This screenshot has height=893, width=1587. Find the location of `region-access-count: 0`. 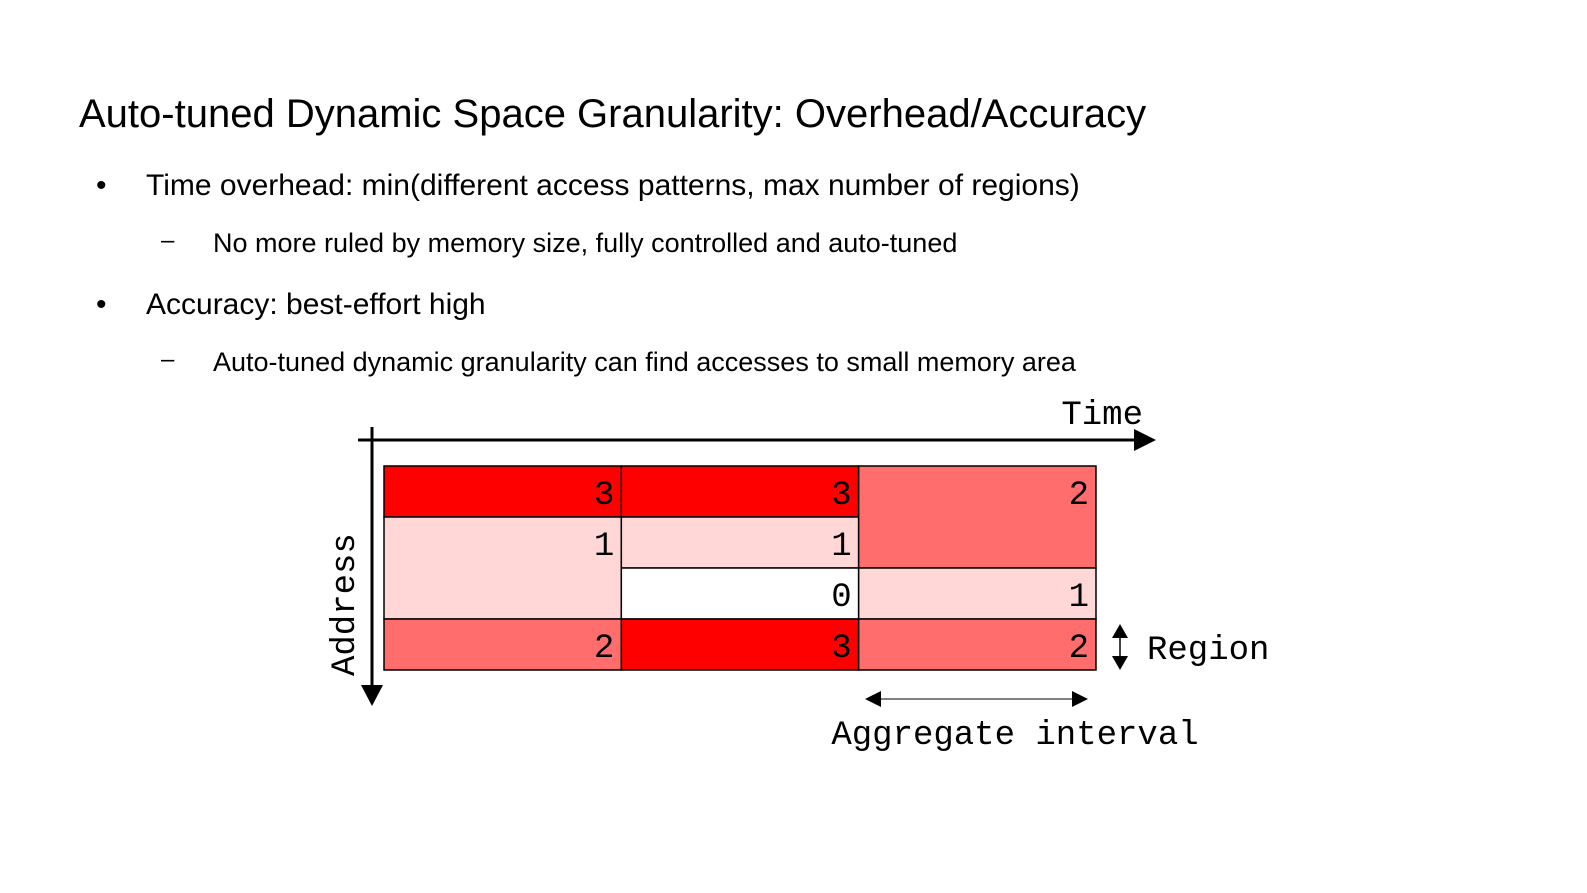

region-access-count: 0 is located at coordinates (841, 598).